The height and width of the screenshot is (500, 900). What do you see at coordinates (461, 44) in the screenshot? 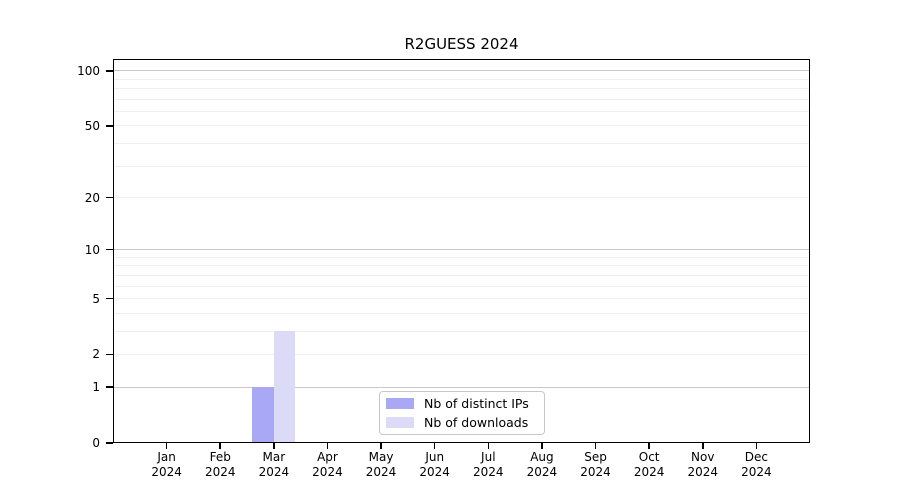
I see `chart-title: R2GUESS 2024` at bounding box center [461, 44].